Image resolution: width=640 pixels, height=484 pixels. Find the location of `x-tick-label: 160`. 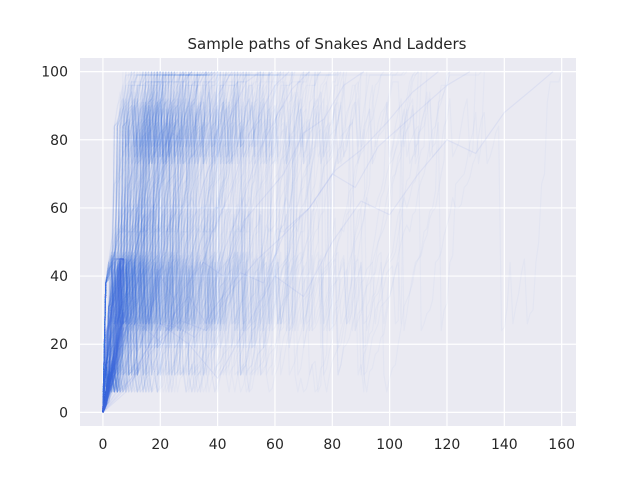

x-tick-label: 160 is located at coordinates (561, 445).